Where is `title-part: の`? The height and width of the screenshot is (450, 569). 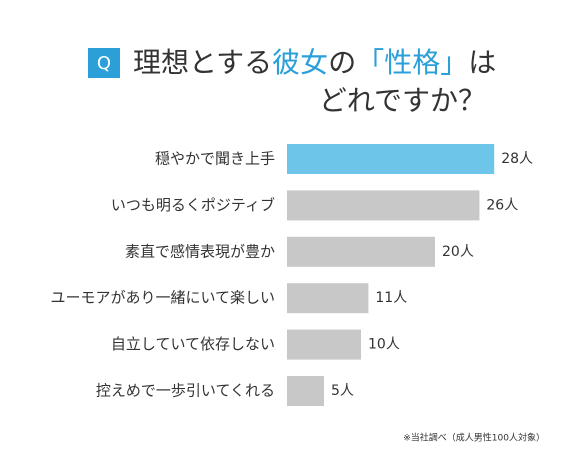 title-part: の is located at coordinates (342, 62).